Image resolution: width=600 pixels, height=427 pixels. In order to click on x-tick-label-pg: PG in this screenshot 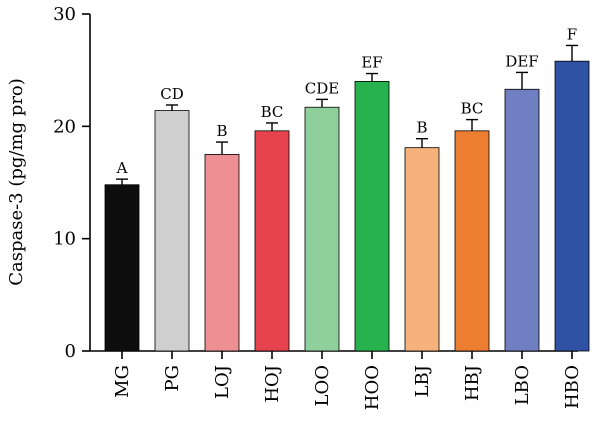, I will do `click(172, 378)`.